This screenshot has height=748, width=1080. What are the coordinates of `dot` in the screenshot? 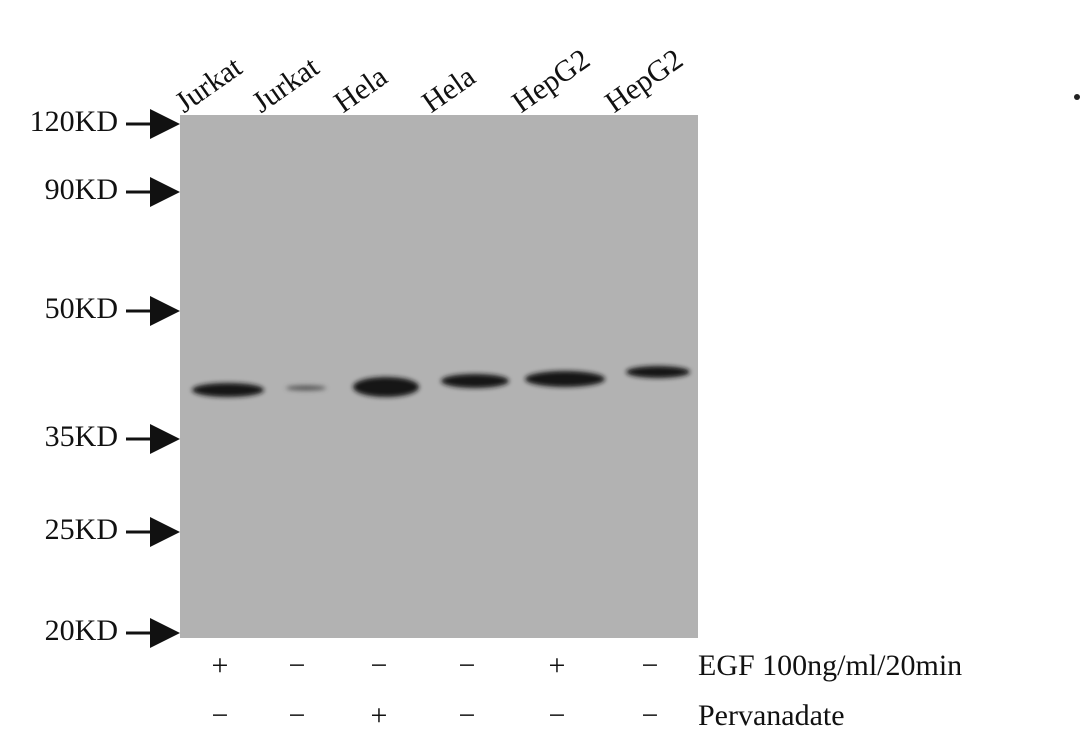 It's located at (1077, 97).